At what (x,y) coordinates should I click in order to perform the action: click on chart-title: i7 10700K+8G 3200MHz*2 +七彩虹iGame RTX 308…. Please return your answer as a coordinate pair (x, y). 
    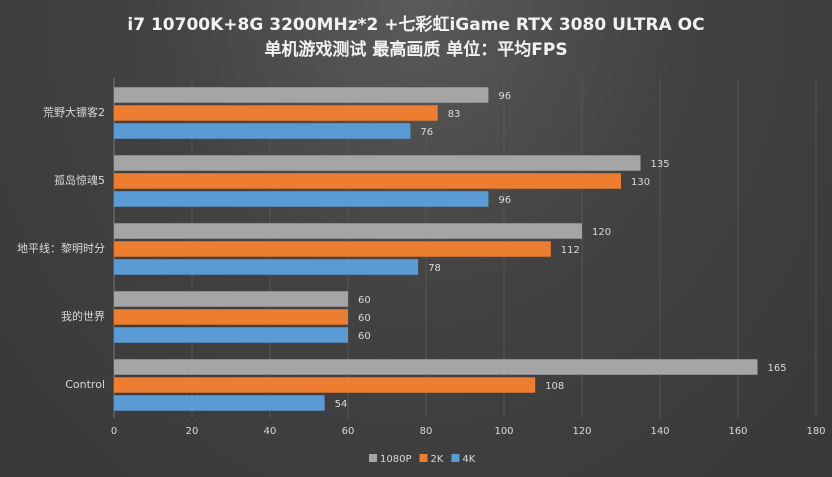
    Looking at the image, I should click on (416, 25).